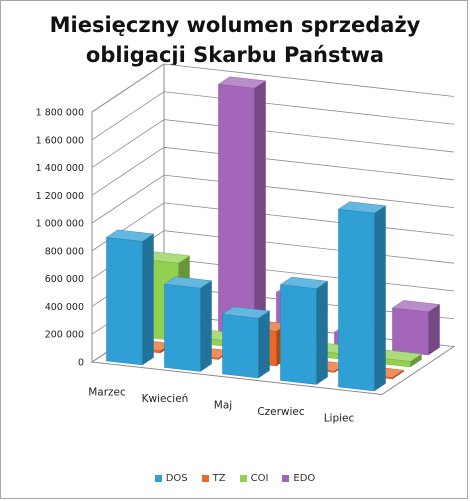  Describe the element at coordinates (60, 224) in the screenshot. I see `y-tick-label: 1 000 000` at that location.